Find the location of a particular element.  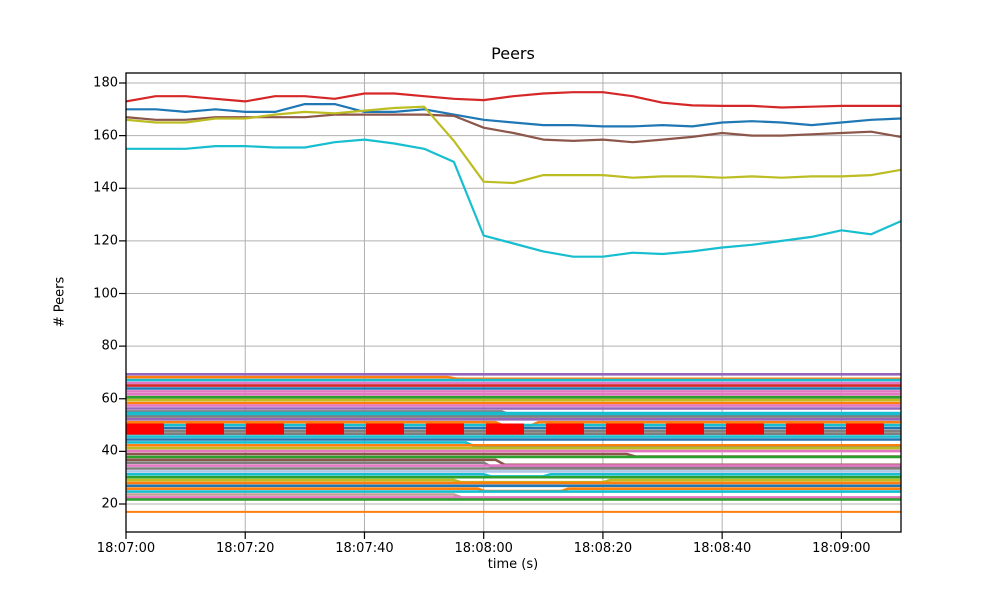

chart-title: Peers is located at coordinates (513, 53).